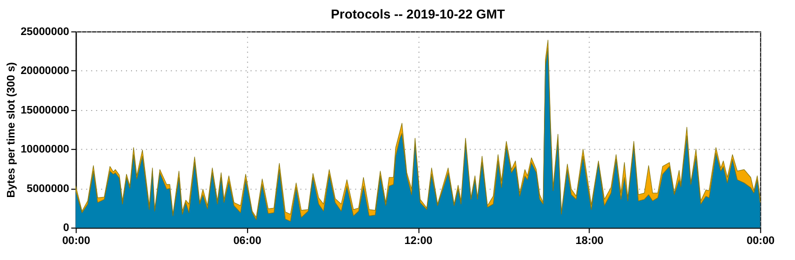  What do you see at coordinates (48, 188) in the screenshot?
I see `y-tick-label: 5000000` at bounding box center [48, 188].